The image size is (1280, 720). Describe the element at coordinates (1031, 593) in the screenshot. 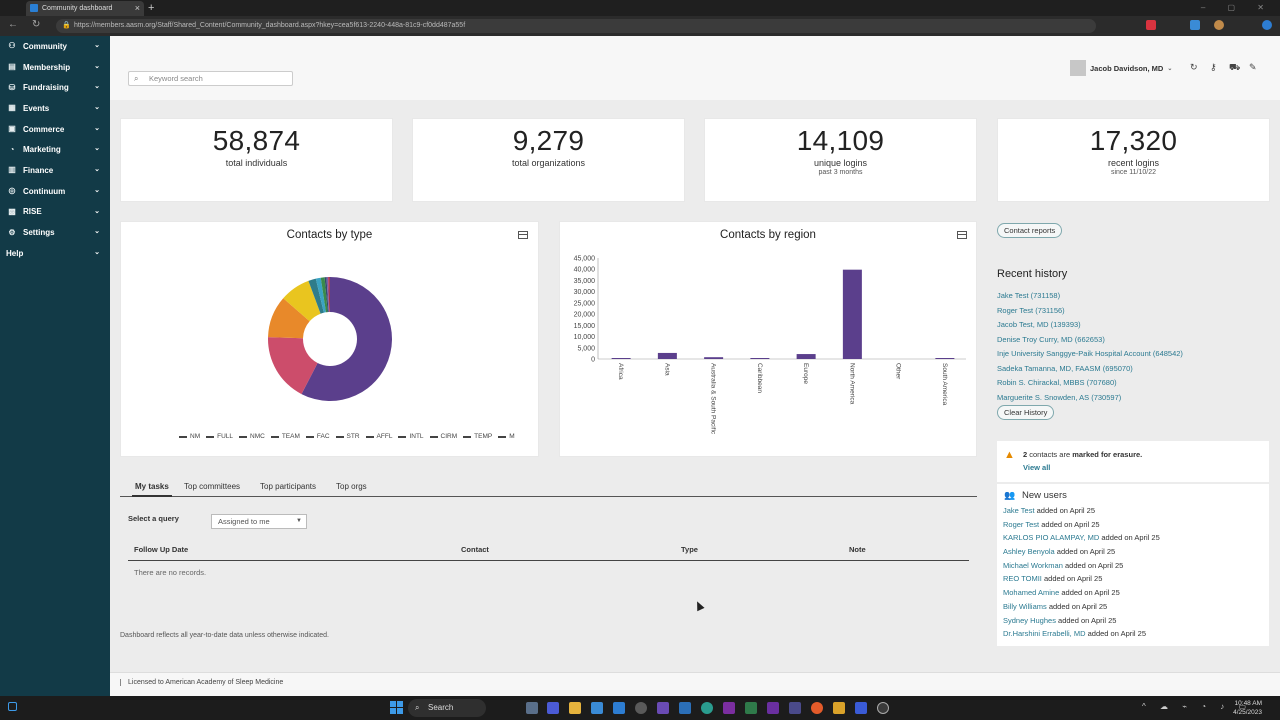

I see `new-user-link: Mohamed Amine` at that location.